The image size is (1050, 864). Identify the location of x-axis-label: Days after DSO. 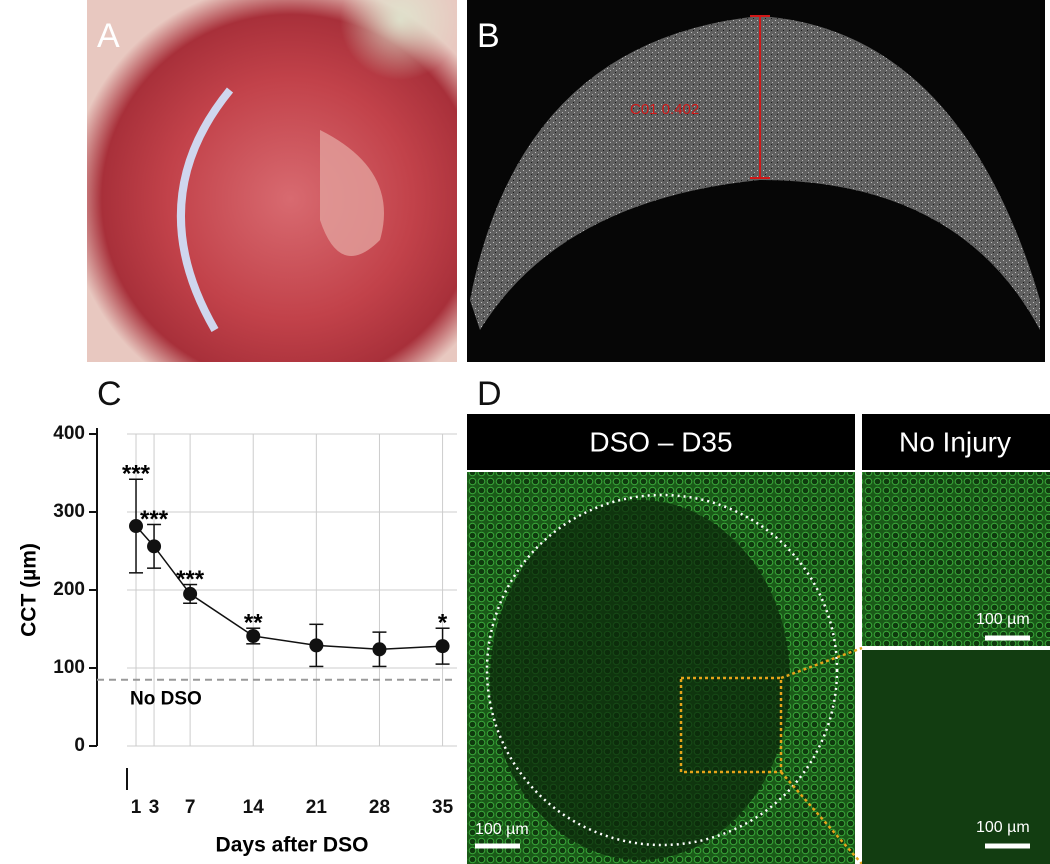
(292, 845).